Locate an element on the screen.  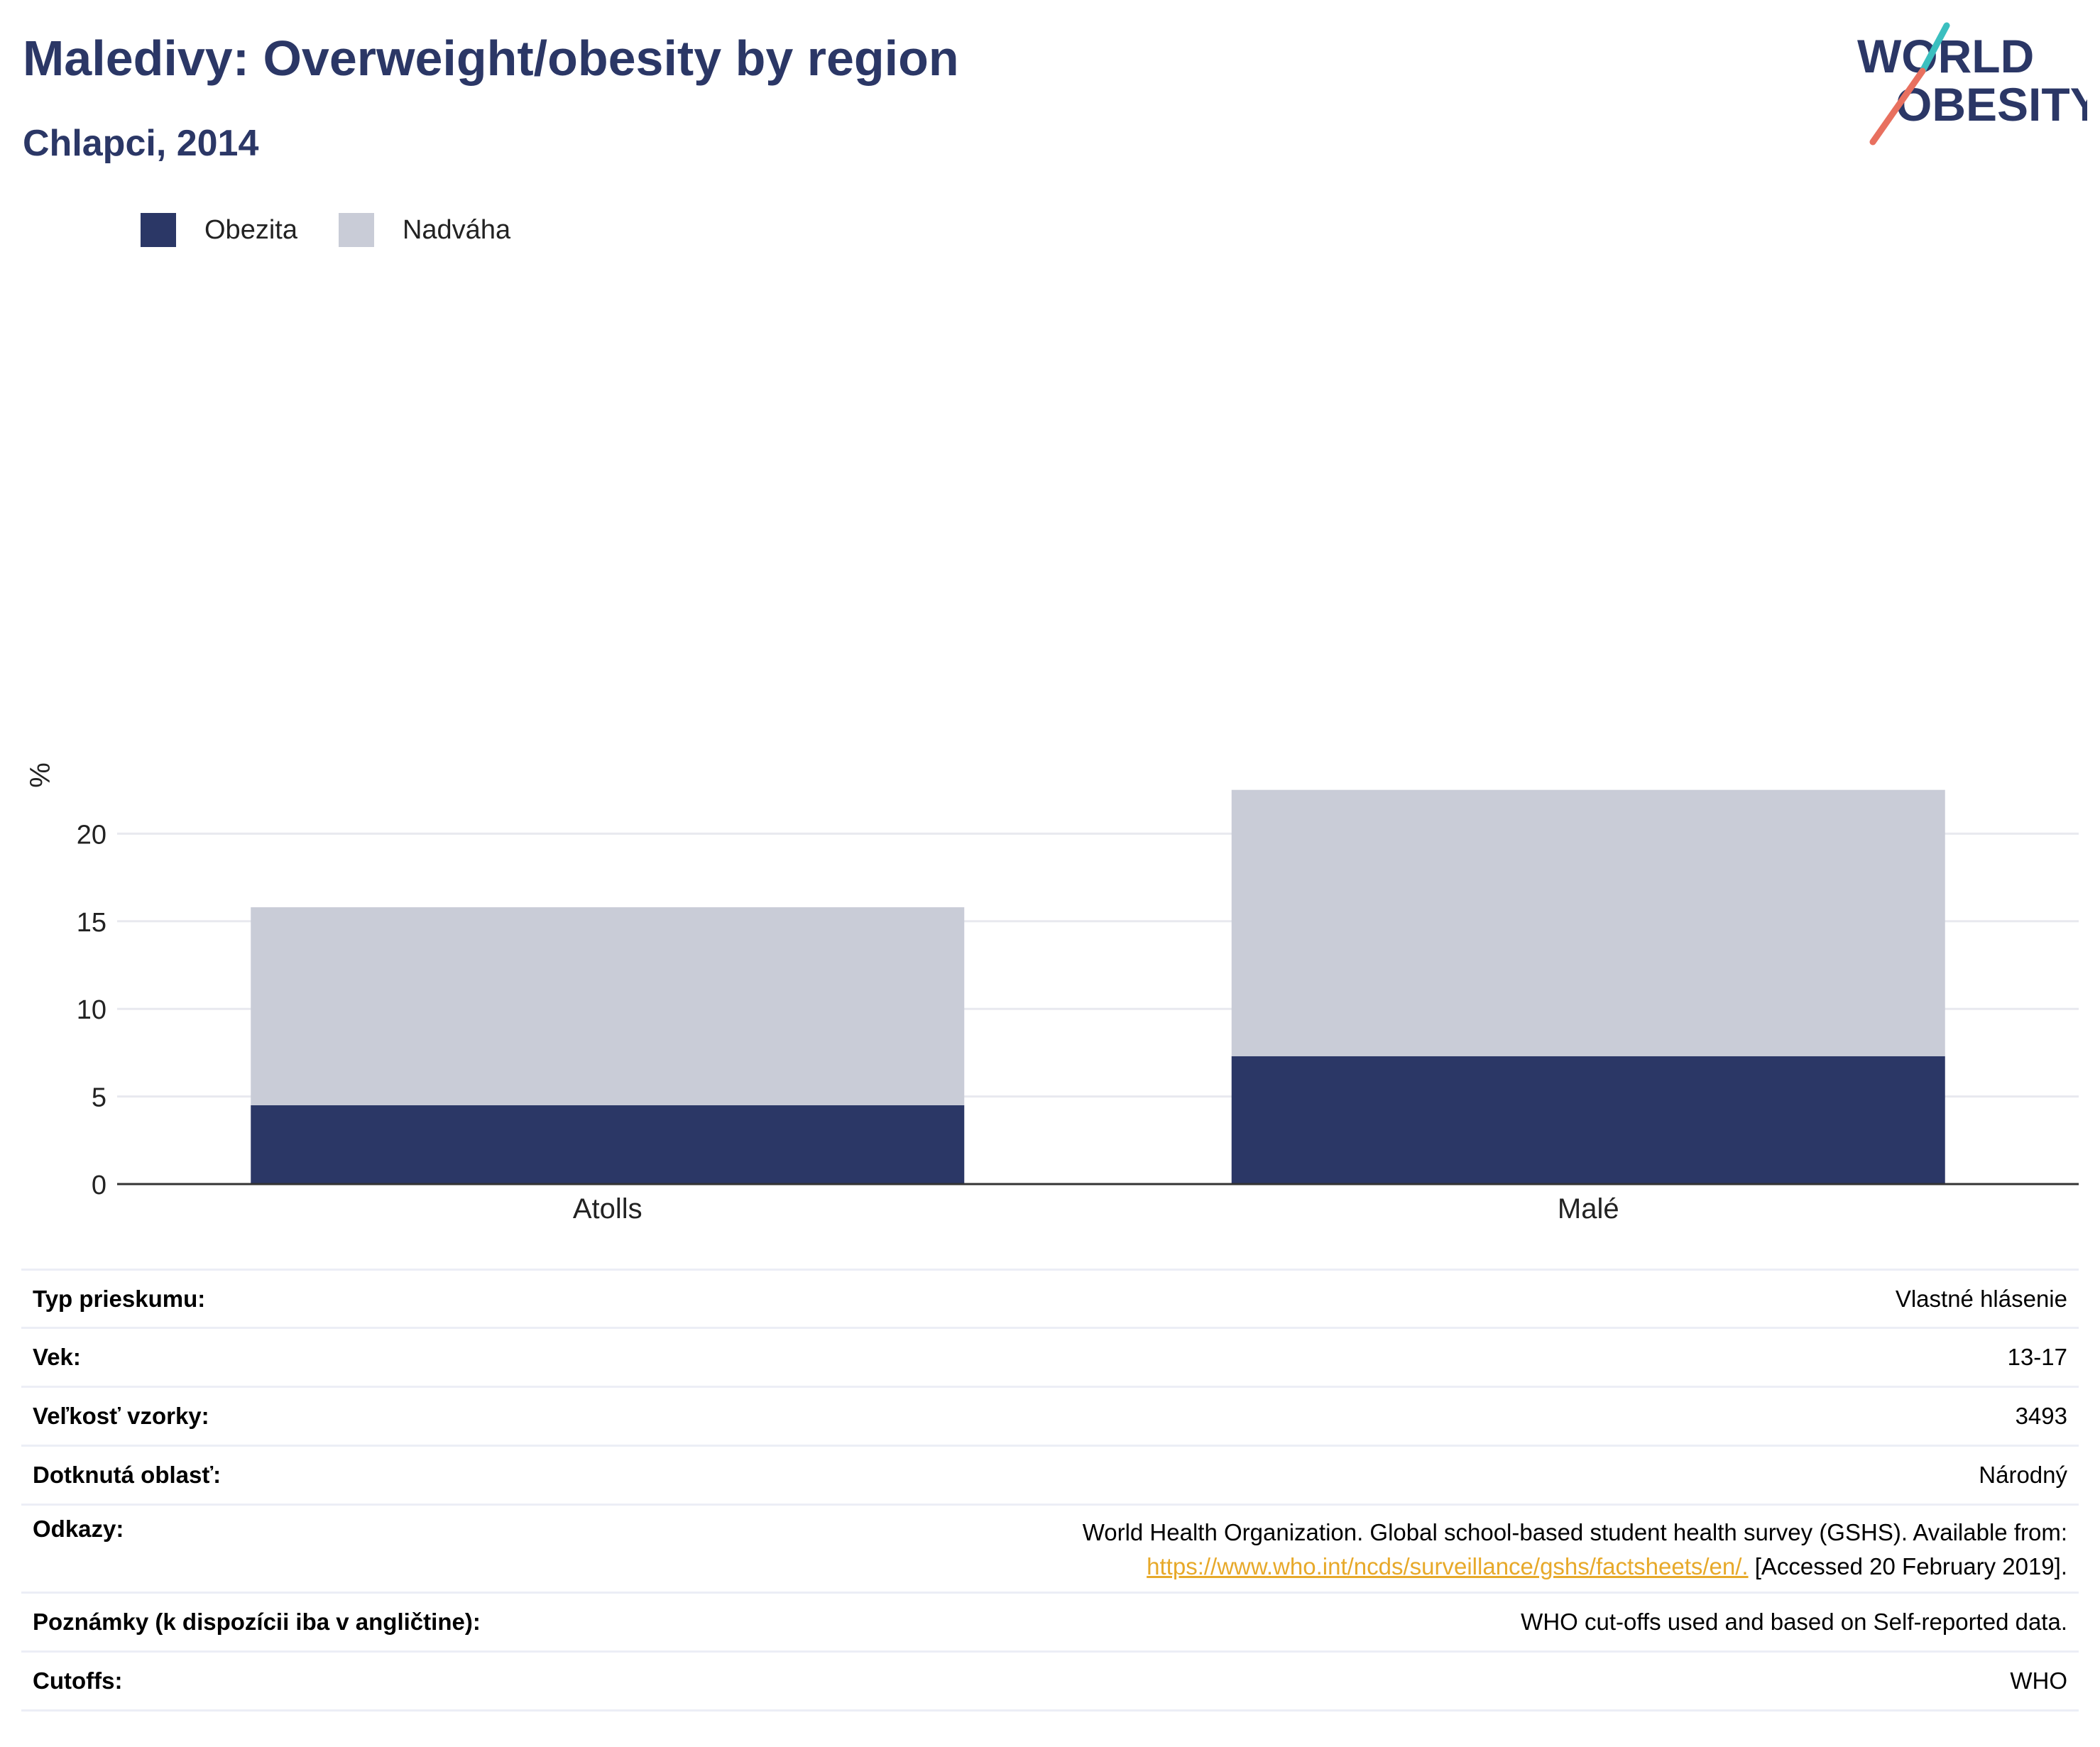
info-value: Národný is located at coordinates (2023, 1475).